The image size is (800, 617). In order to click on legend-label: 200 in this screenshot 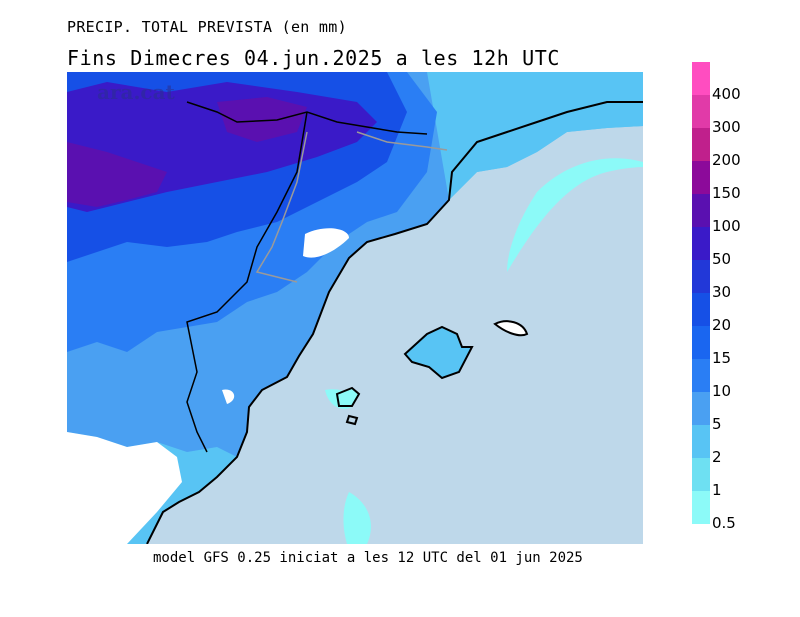, I will do `click(726, 160)`.